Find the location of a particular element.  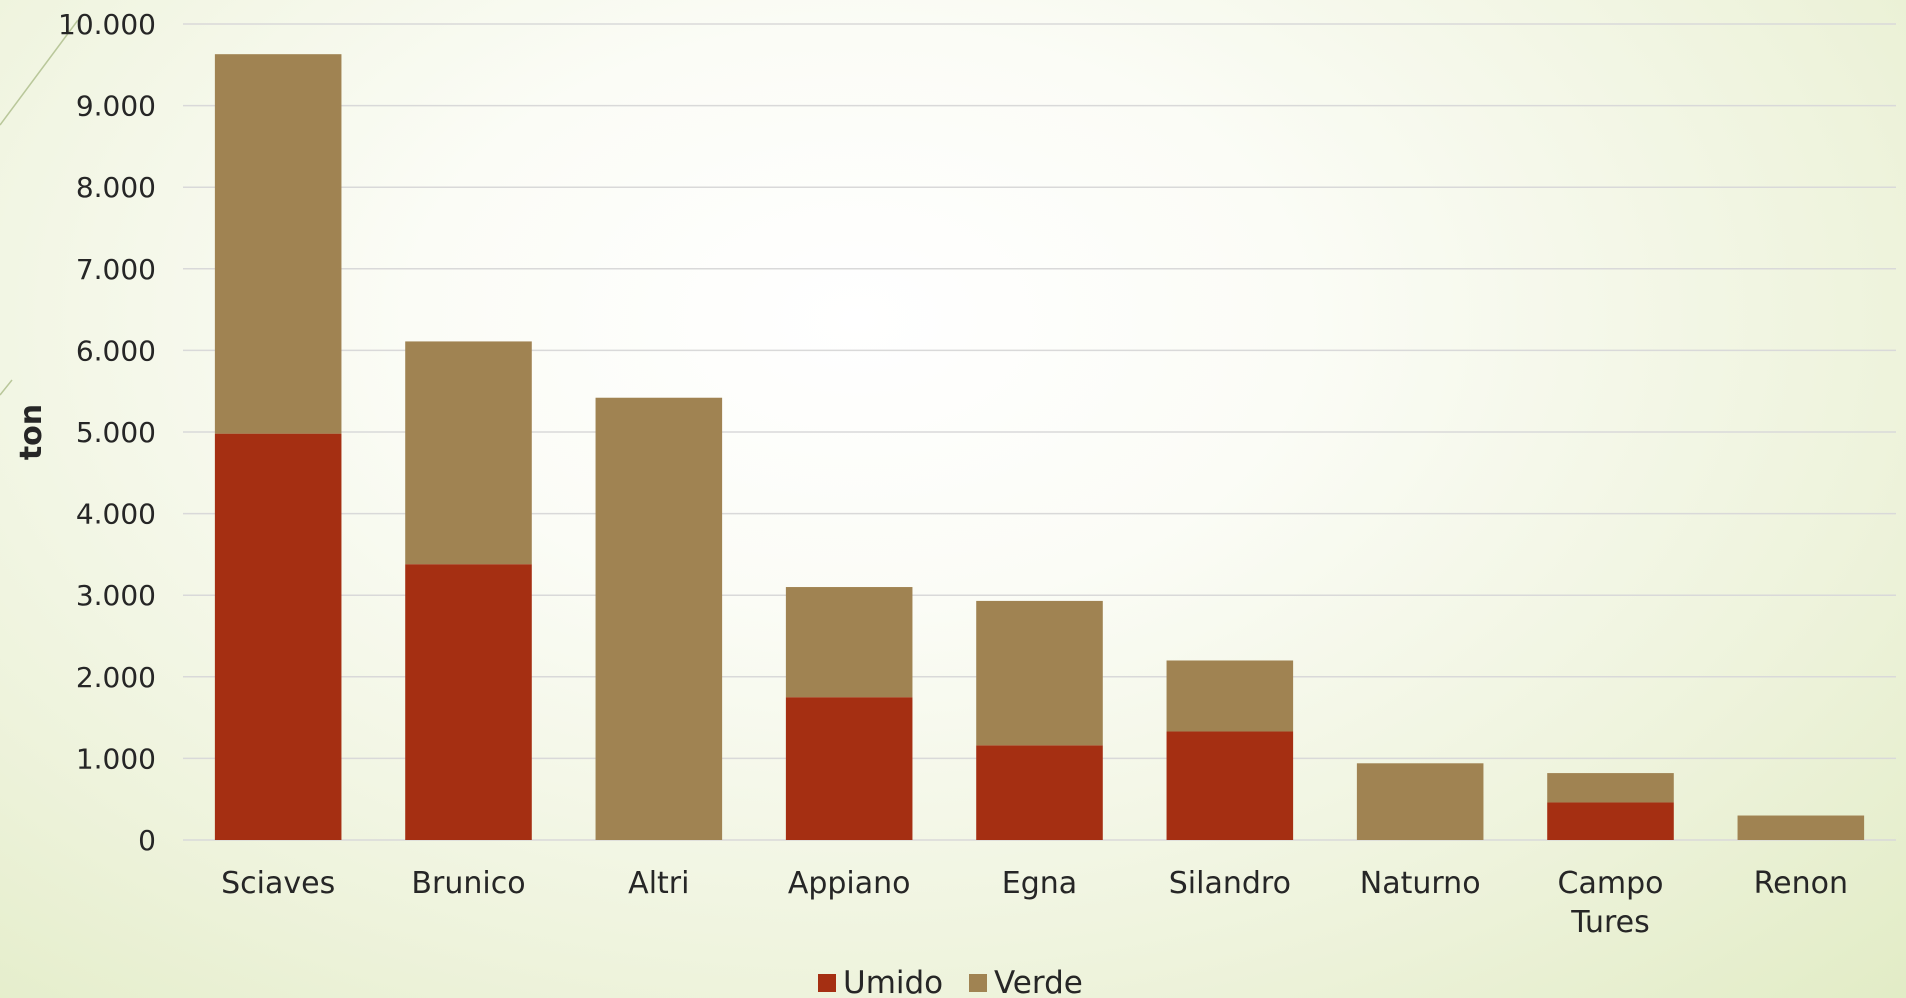

y-tick-label: 7.000 is located at coordinates (116, 269).